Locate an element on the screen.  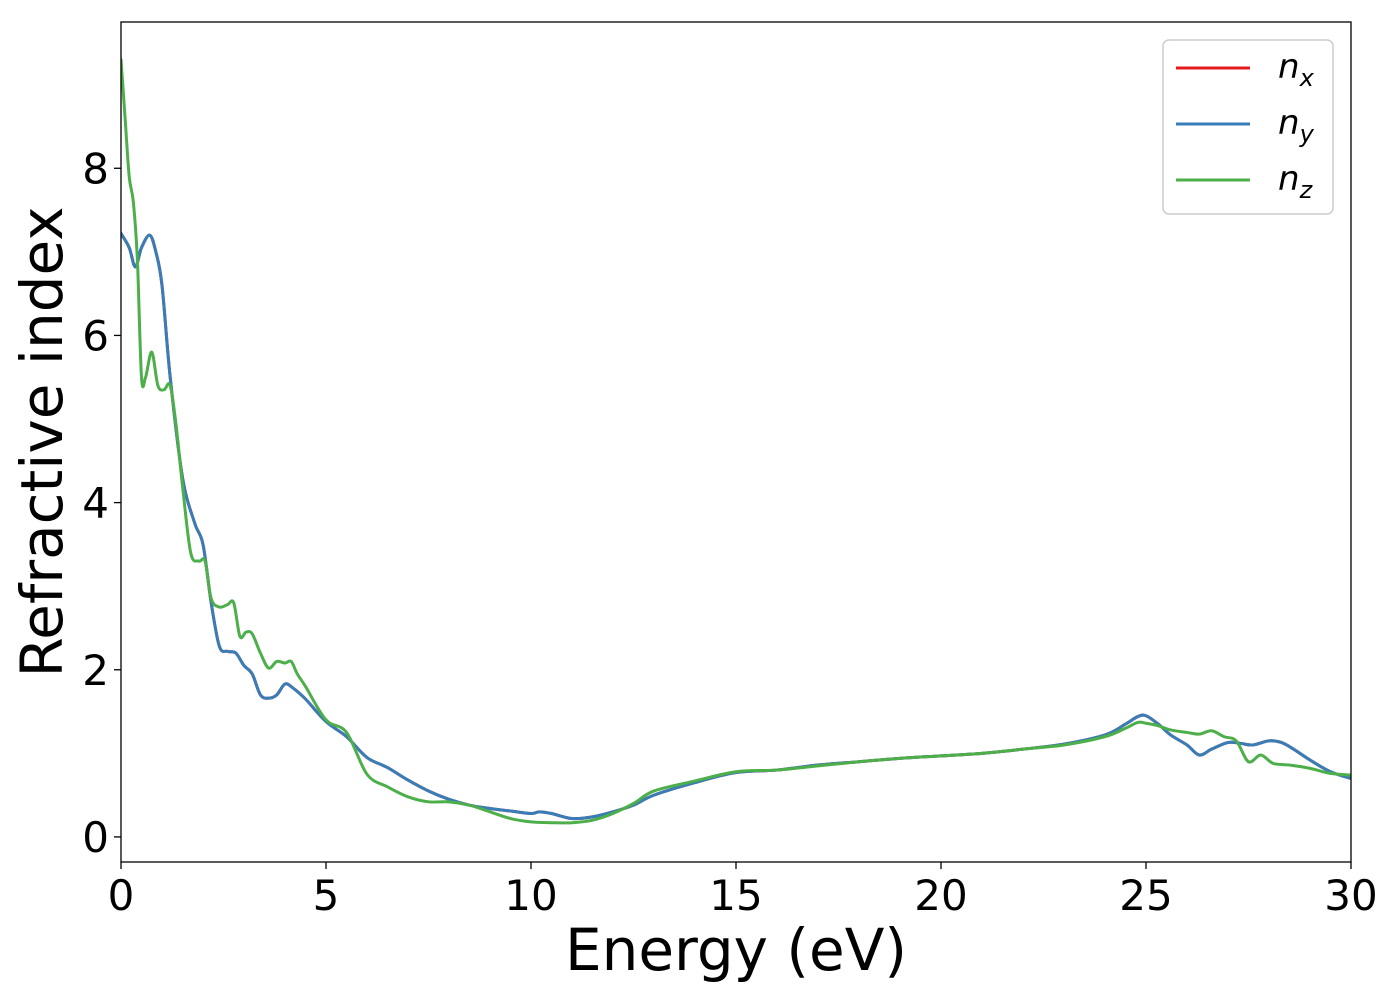
y-tick-label: 4 is located at coordinates (95, 503).